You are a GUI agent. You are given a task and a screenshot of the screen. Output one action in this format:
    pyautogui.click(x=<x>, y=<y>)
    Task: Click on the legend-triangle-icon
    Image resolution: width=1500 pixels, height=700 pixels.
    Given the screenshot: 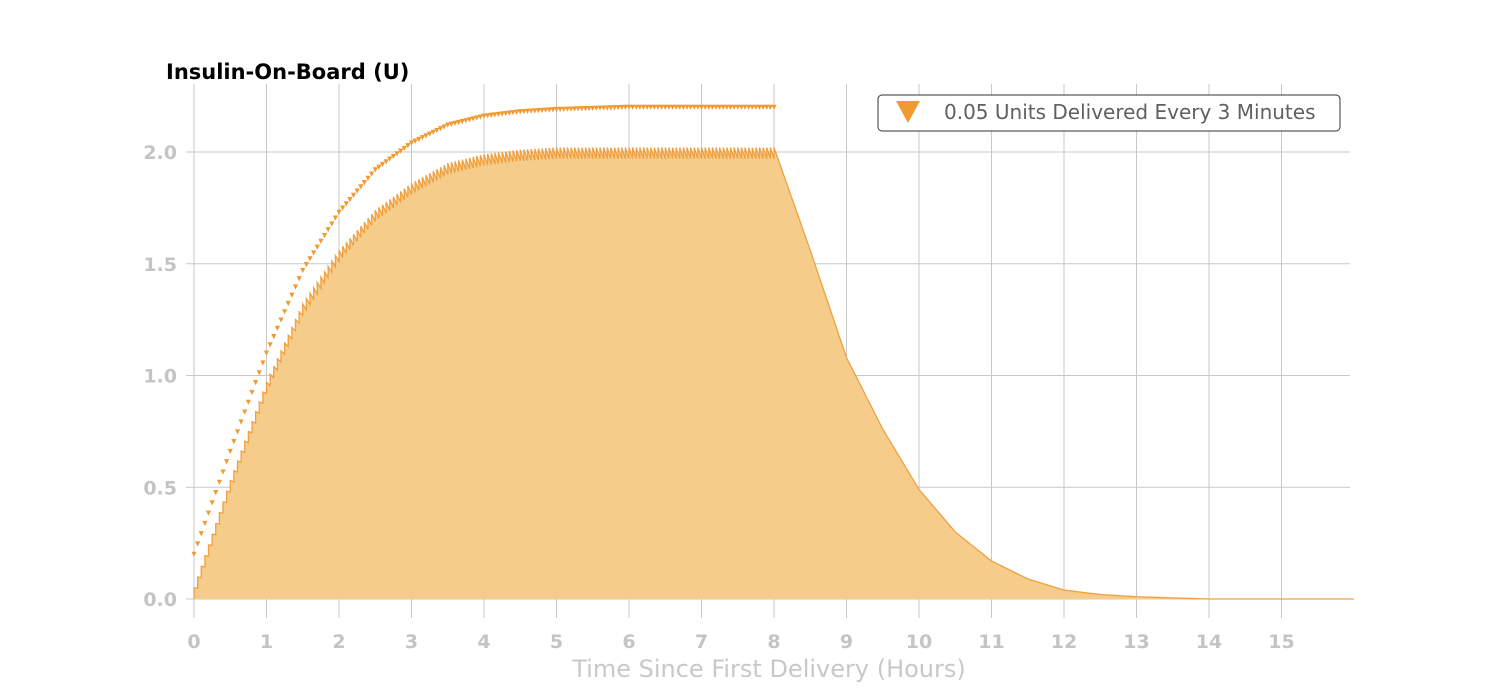 What is the action you would take?
    pyautogui.click(x=908, y=112)
    